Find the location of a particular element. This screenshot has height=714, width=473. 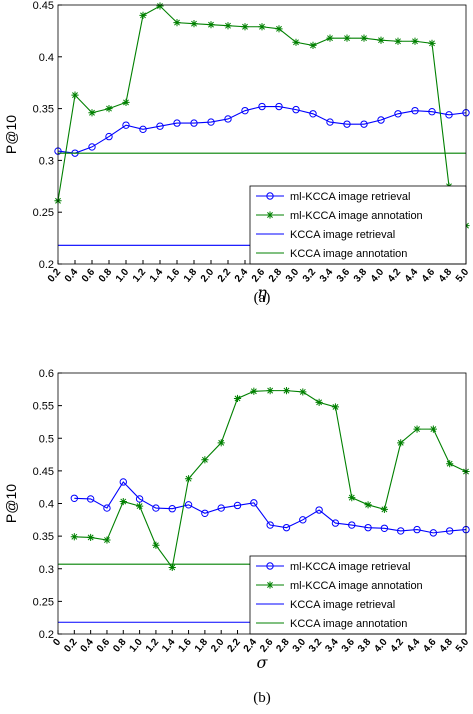

x-tick-label: 3.4 is located at coordinates (327, 276).